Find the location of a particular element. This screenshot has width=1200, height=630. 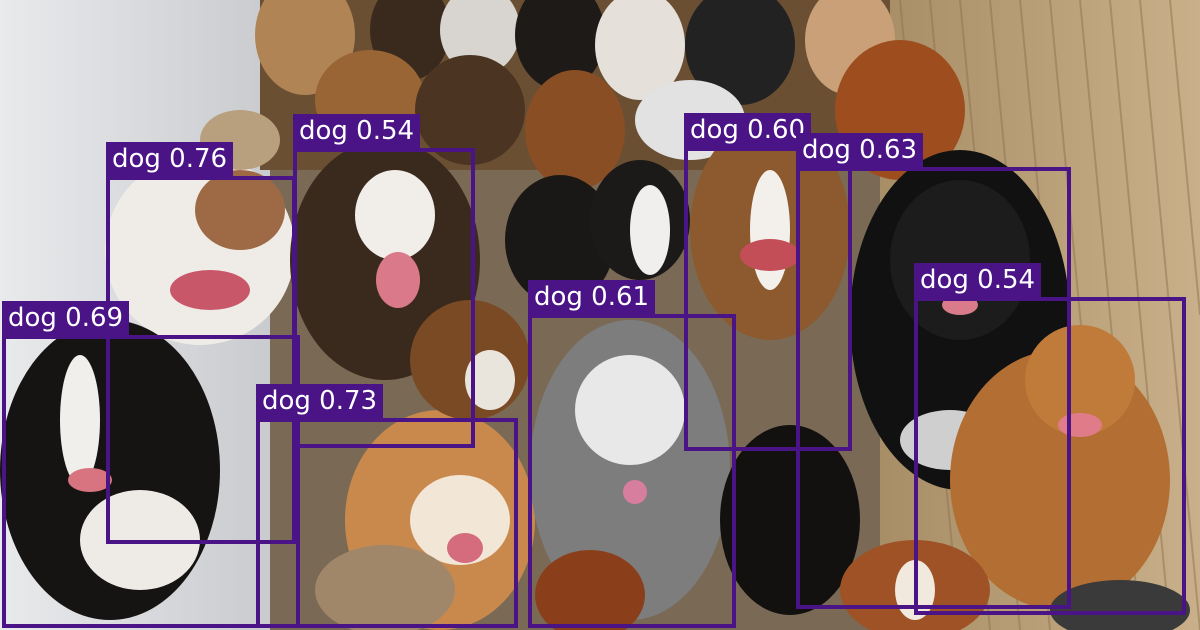

detection-label: dog 0.63 is located at coordinates (860, 150).